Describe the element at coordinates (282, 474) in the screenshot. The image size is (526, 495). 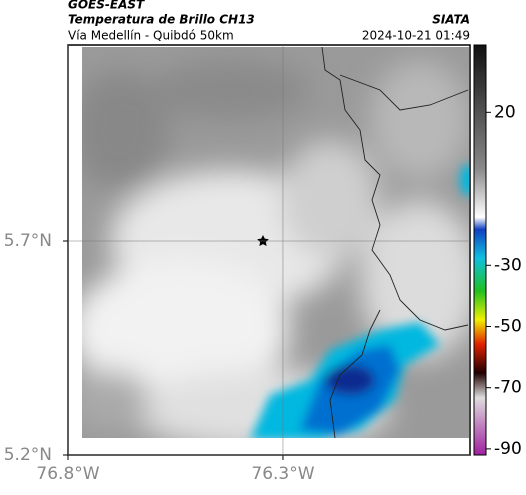
I see `x-tick-label: 76.3°W` at that location.